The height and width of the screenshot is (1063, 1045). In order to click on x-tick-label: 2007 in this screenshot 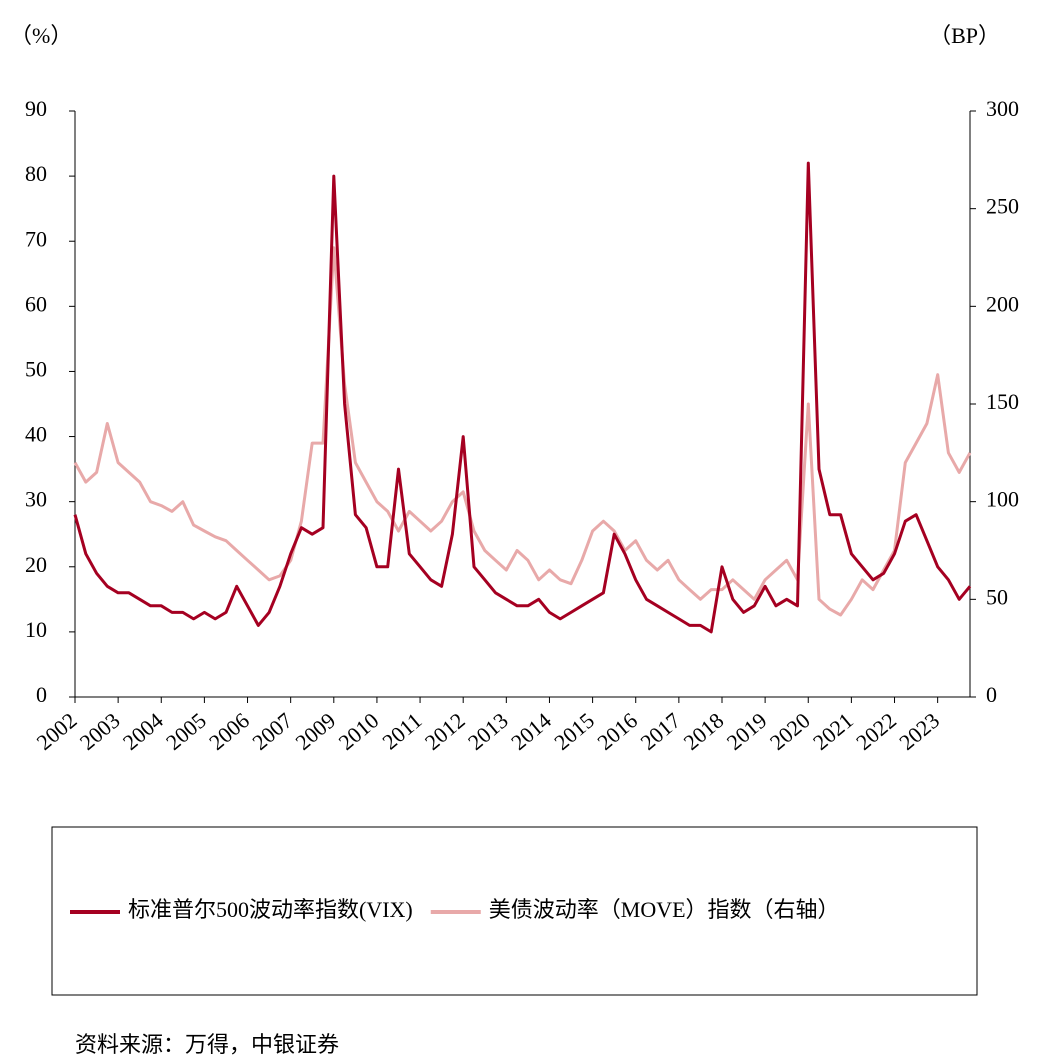, I will do `click(272, 731)`.